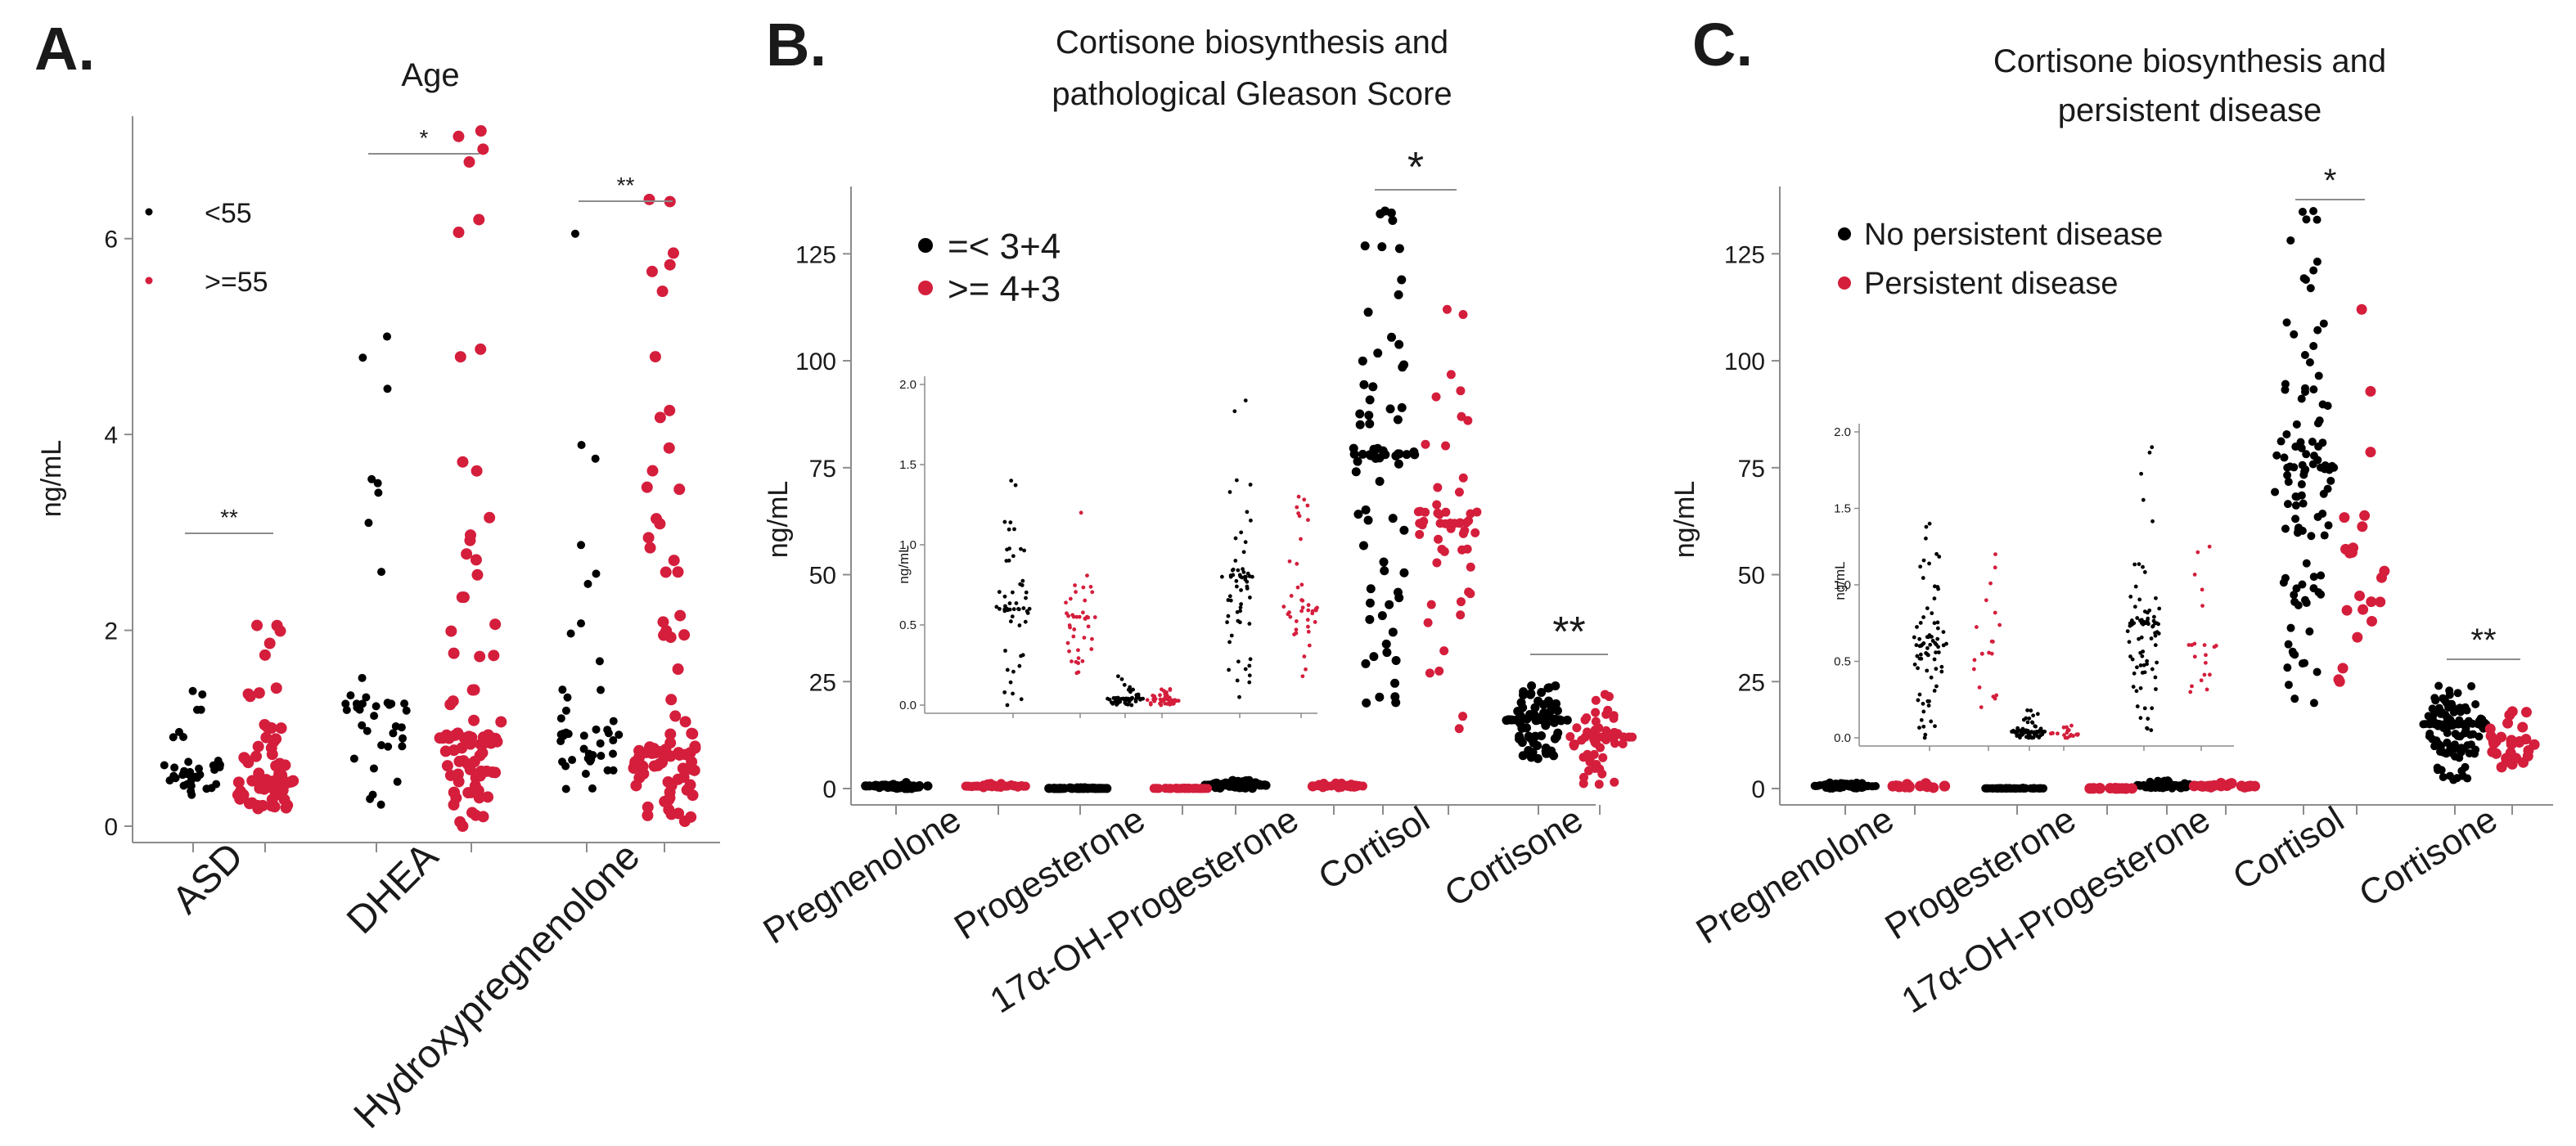 The width and height of the screenshot is (2576, 1146). I want to click on x-tick-label: Cortisone, so click(1514, 857).